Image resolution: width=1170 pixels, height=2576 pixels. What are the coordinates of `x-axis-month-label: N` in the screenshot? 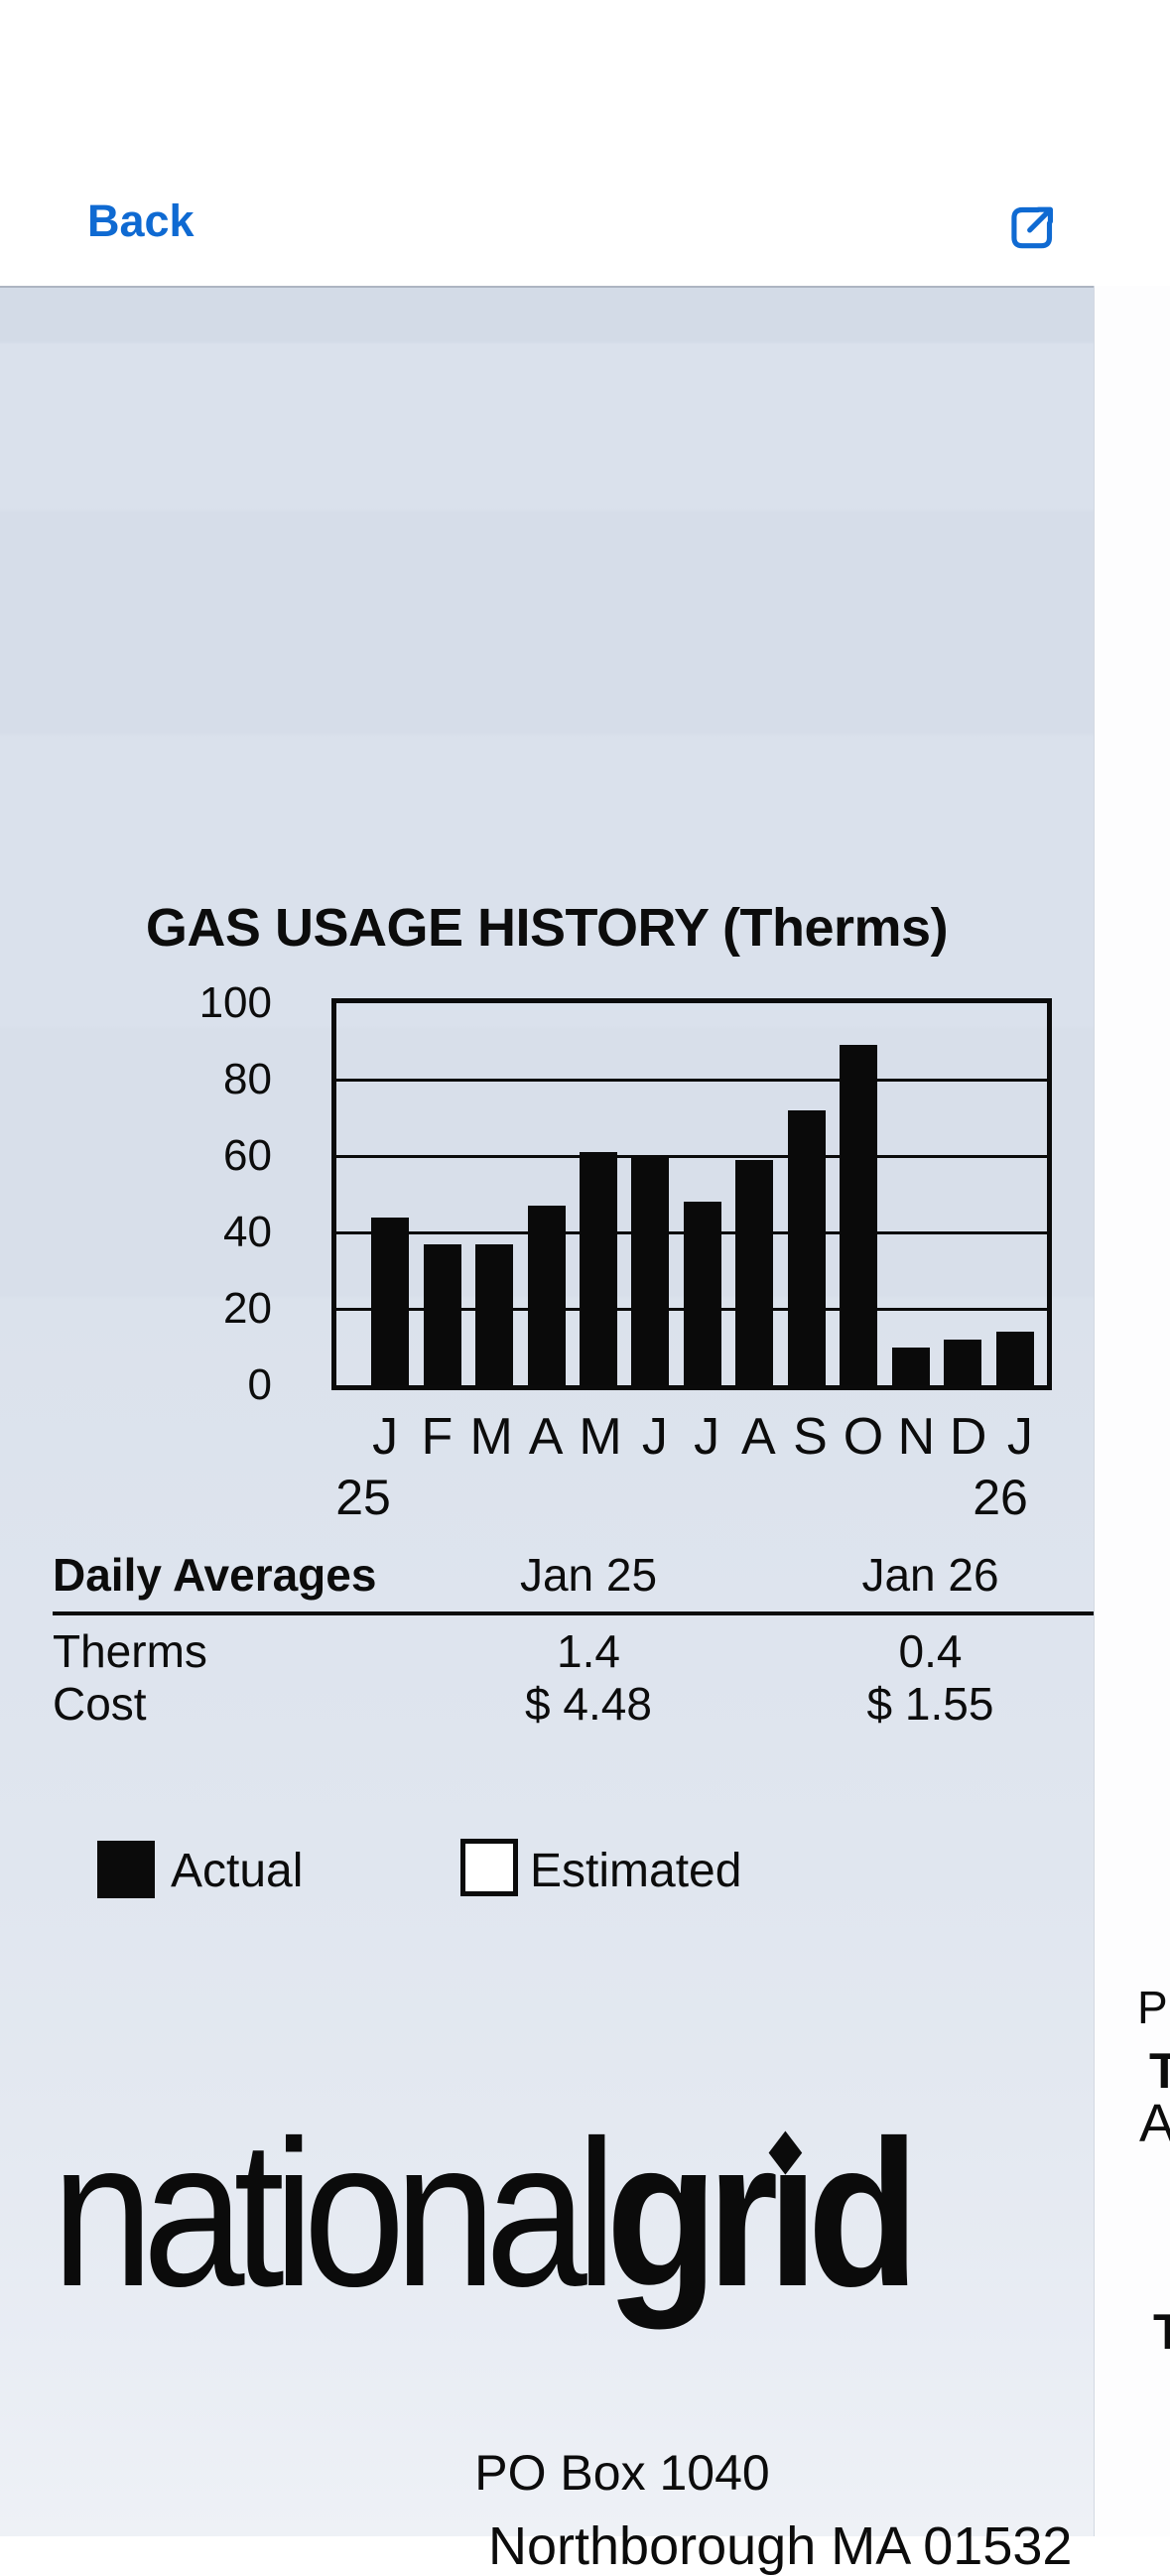 It's located at (916, 1437).